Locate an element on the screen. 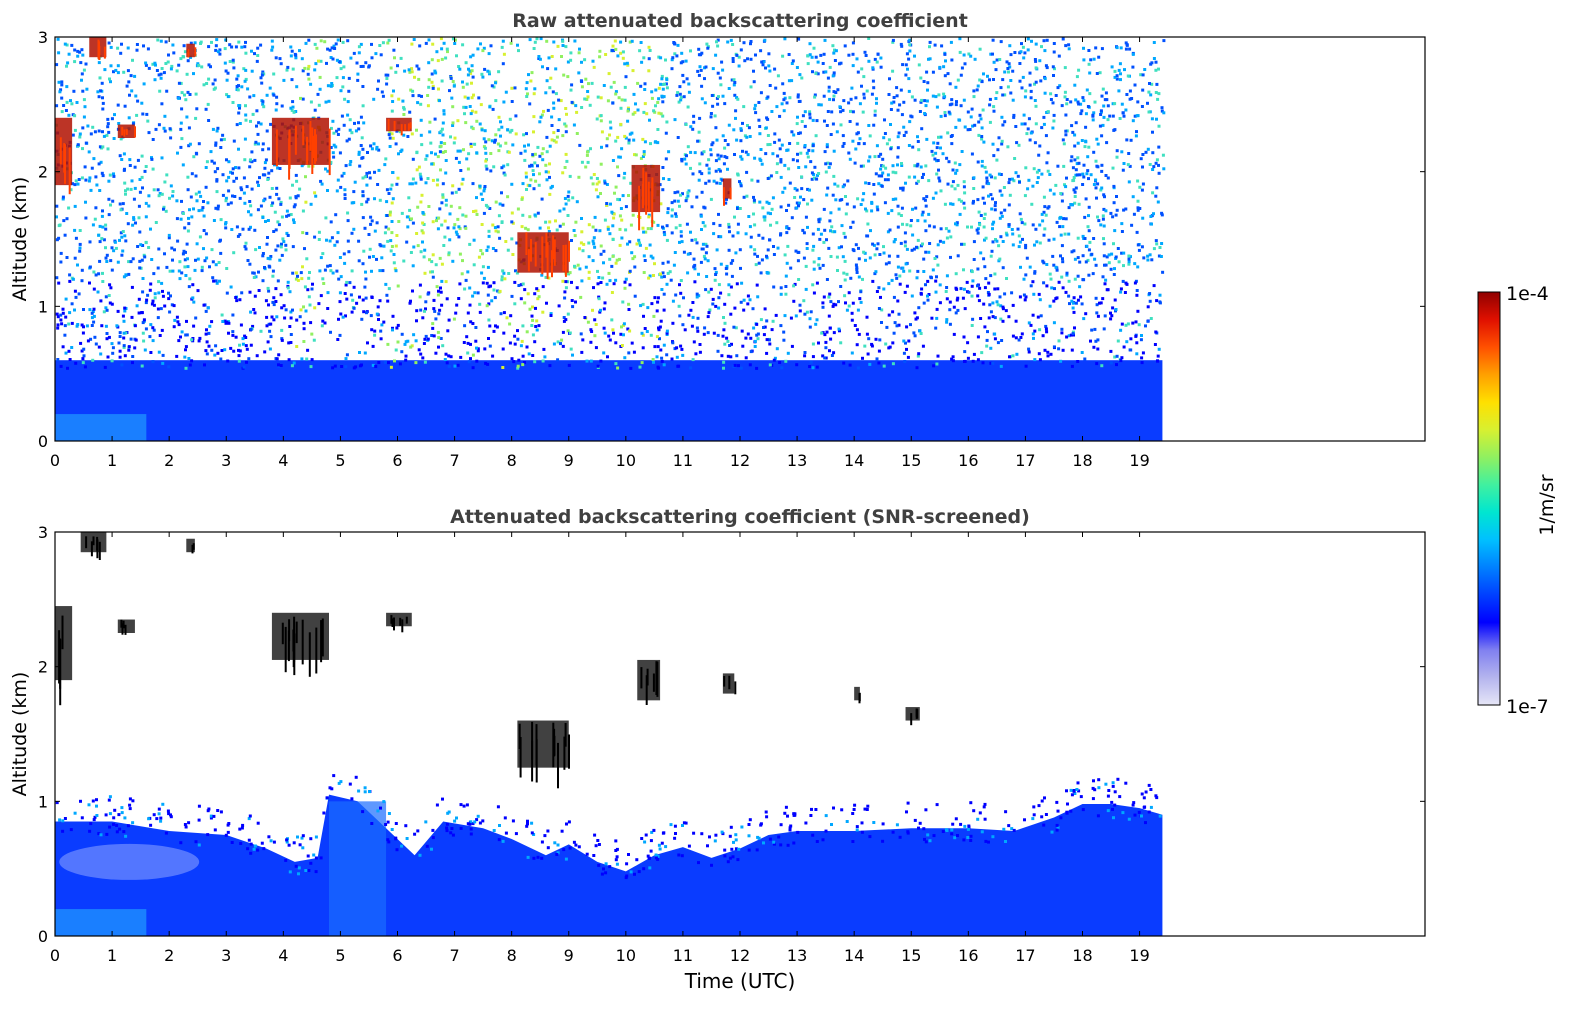 The width and height of the screenshot is (1595, 1020). convective-plume is located at coordinates (358, 868).